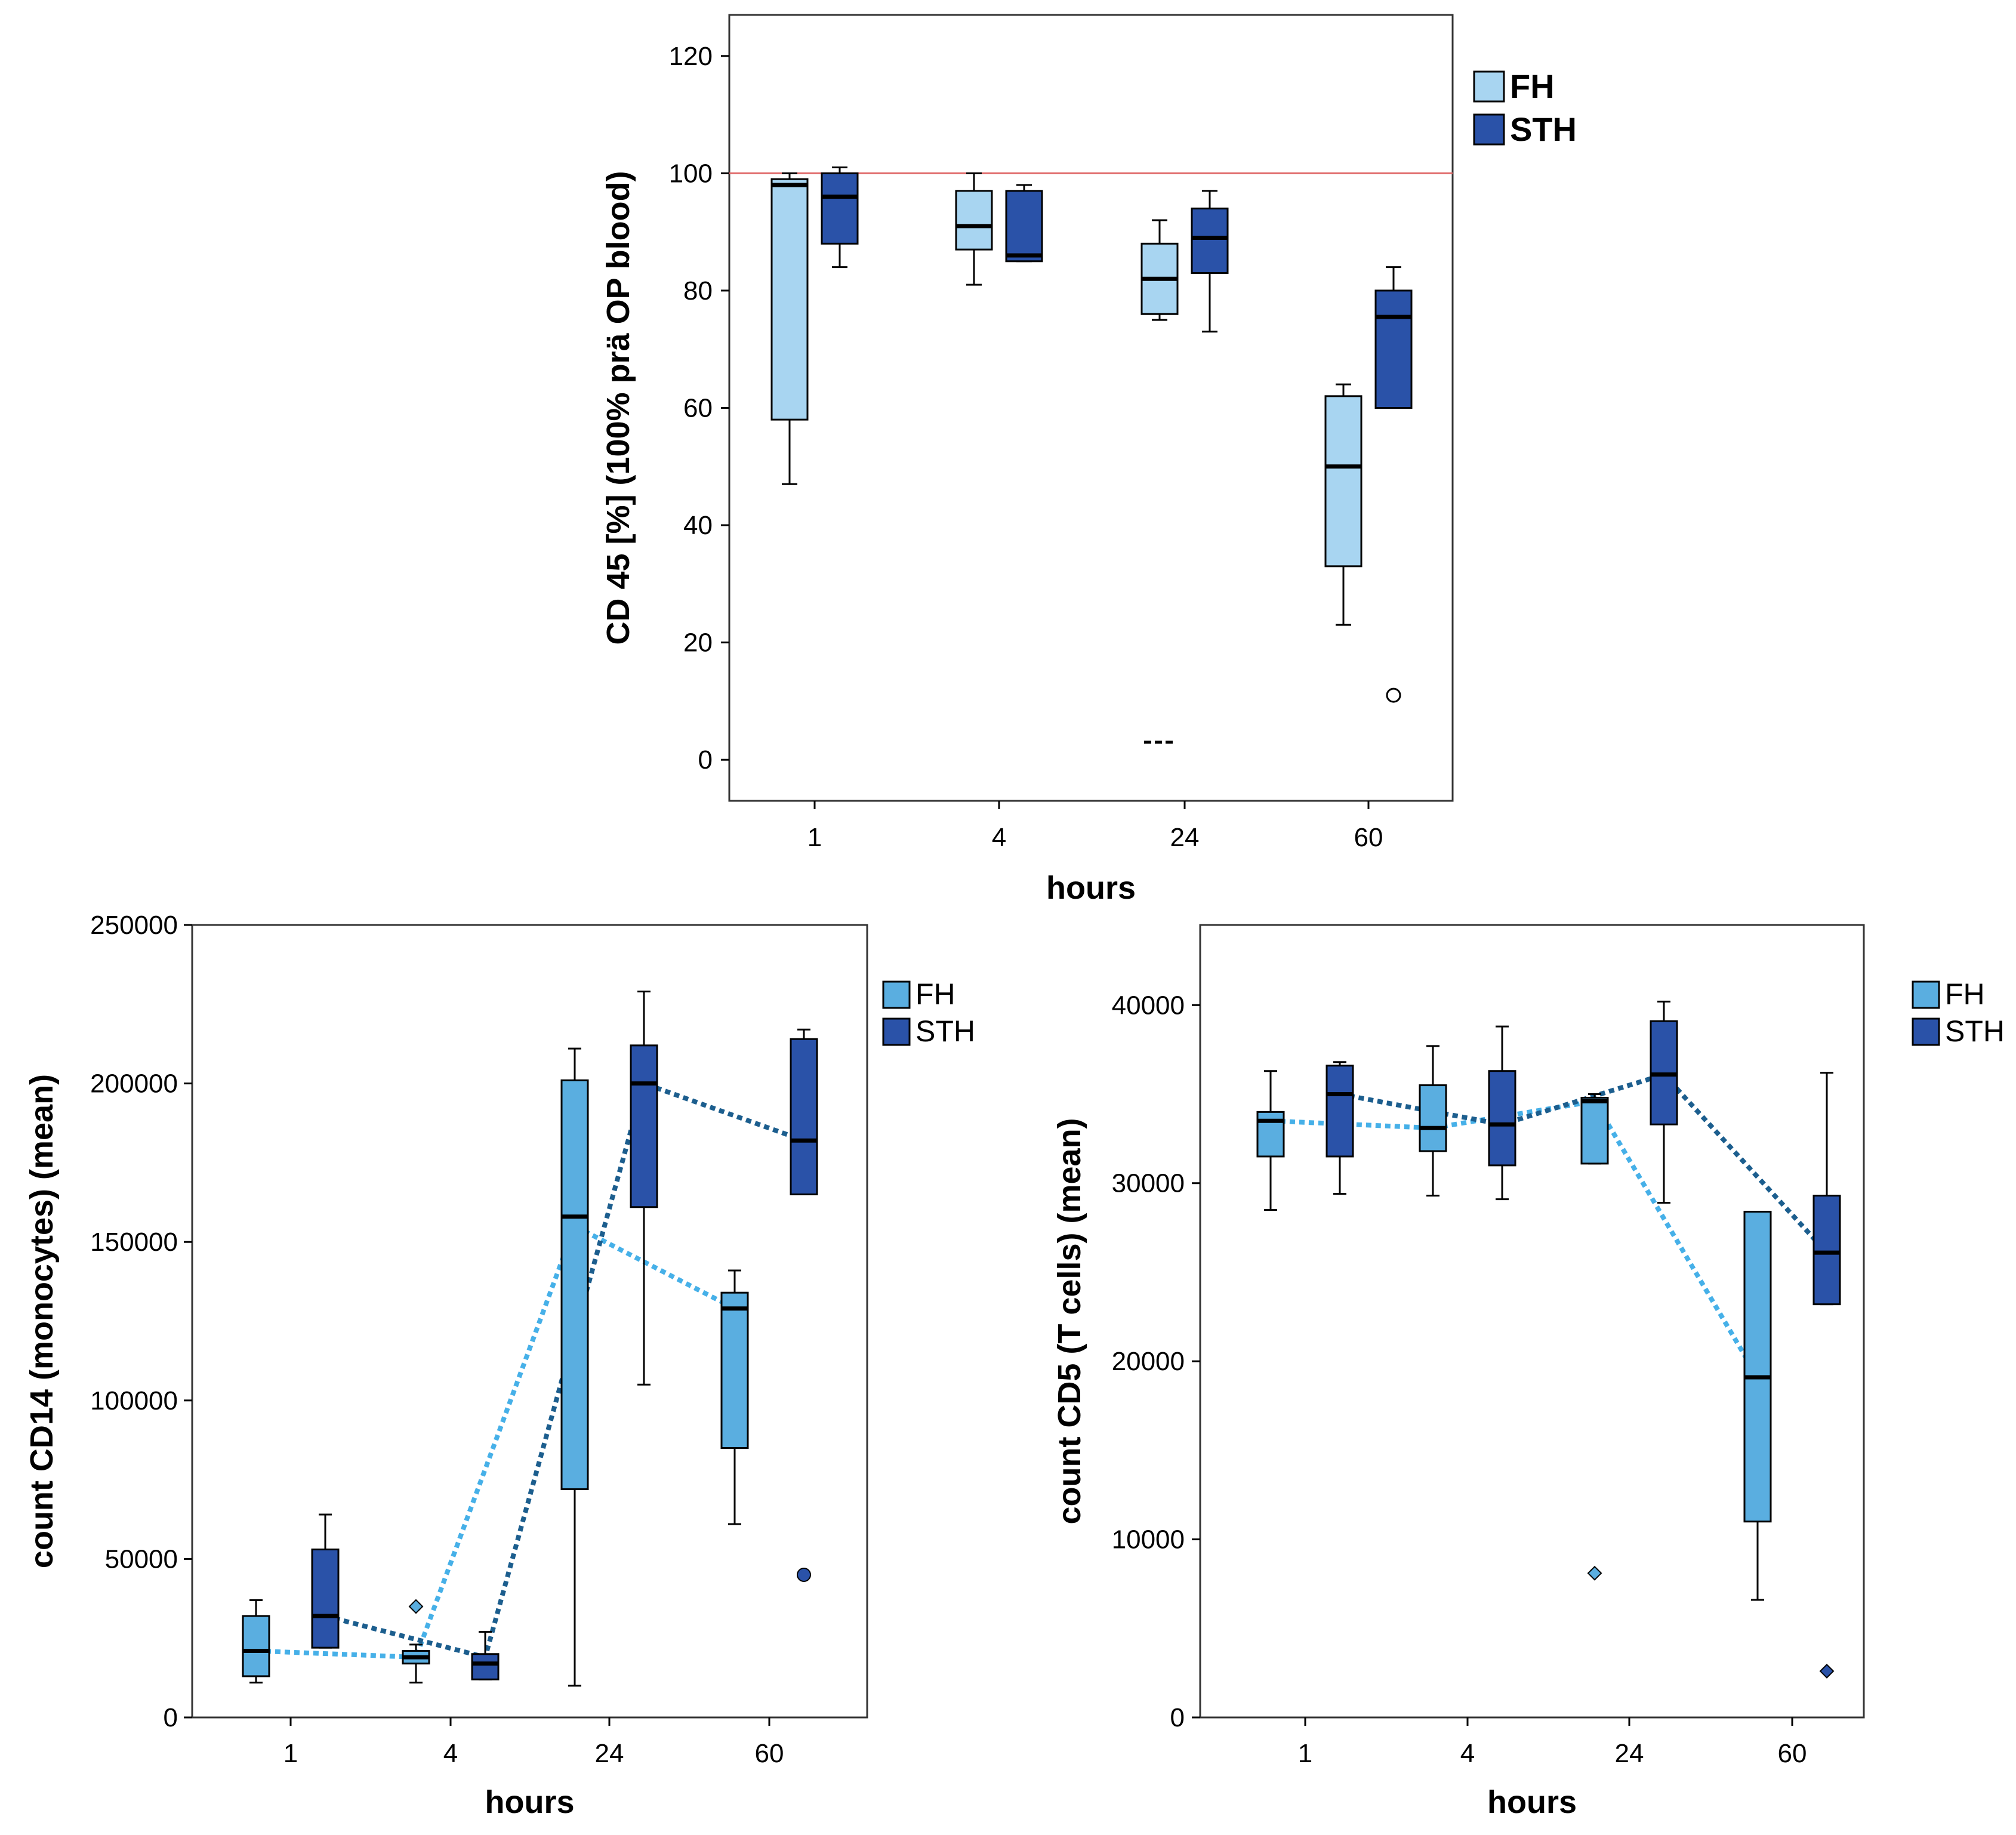 This screenshot has width=2016, height=1835. What do you see at coordinates (141, 1559) in the screenshot?
I see `y-tick-label: 50000` at bounding box center [141, 1559].